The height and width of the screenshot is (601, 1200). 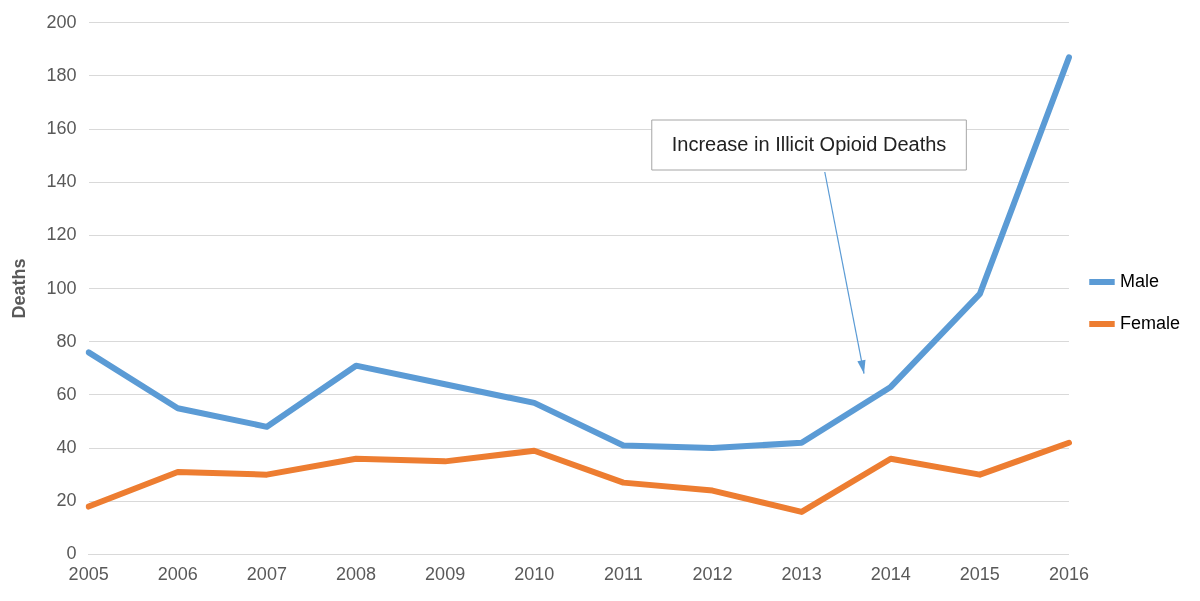 I want to click on x-tick-label: 2014, so click(x=890, y=574).